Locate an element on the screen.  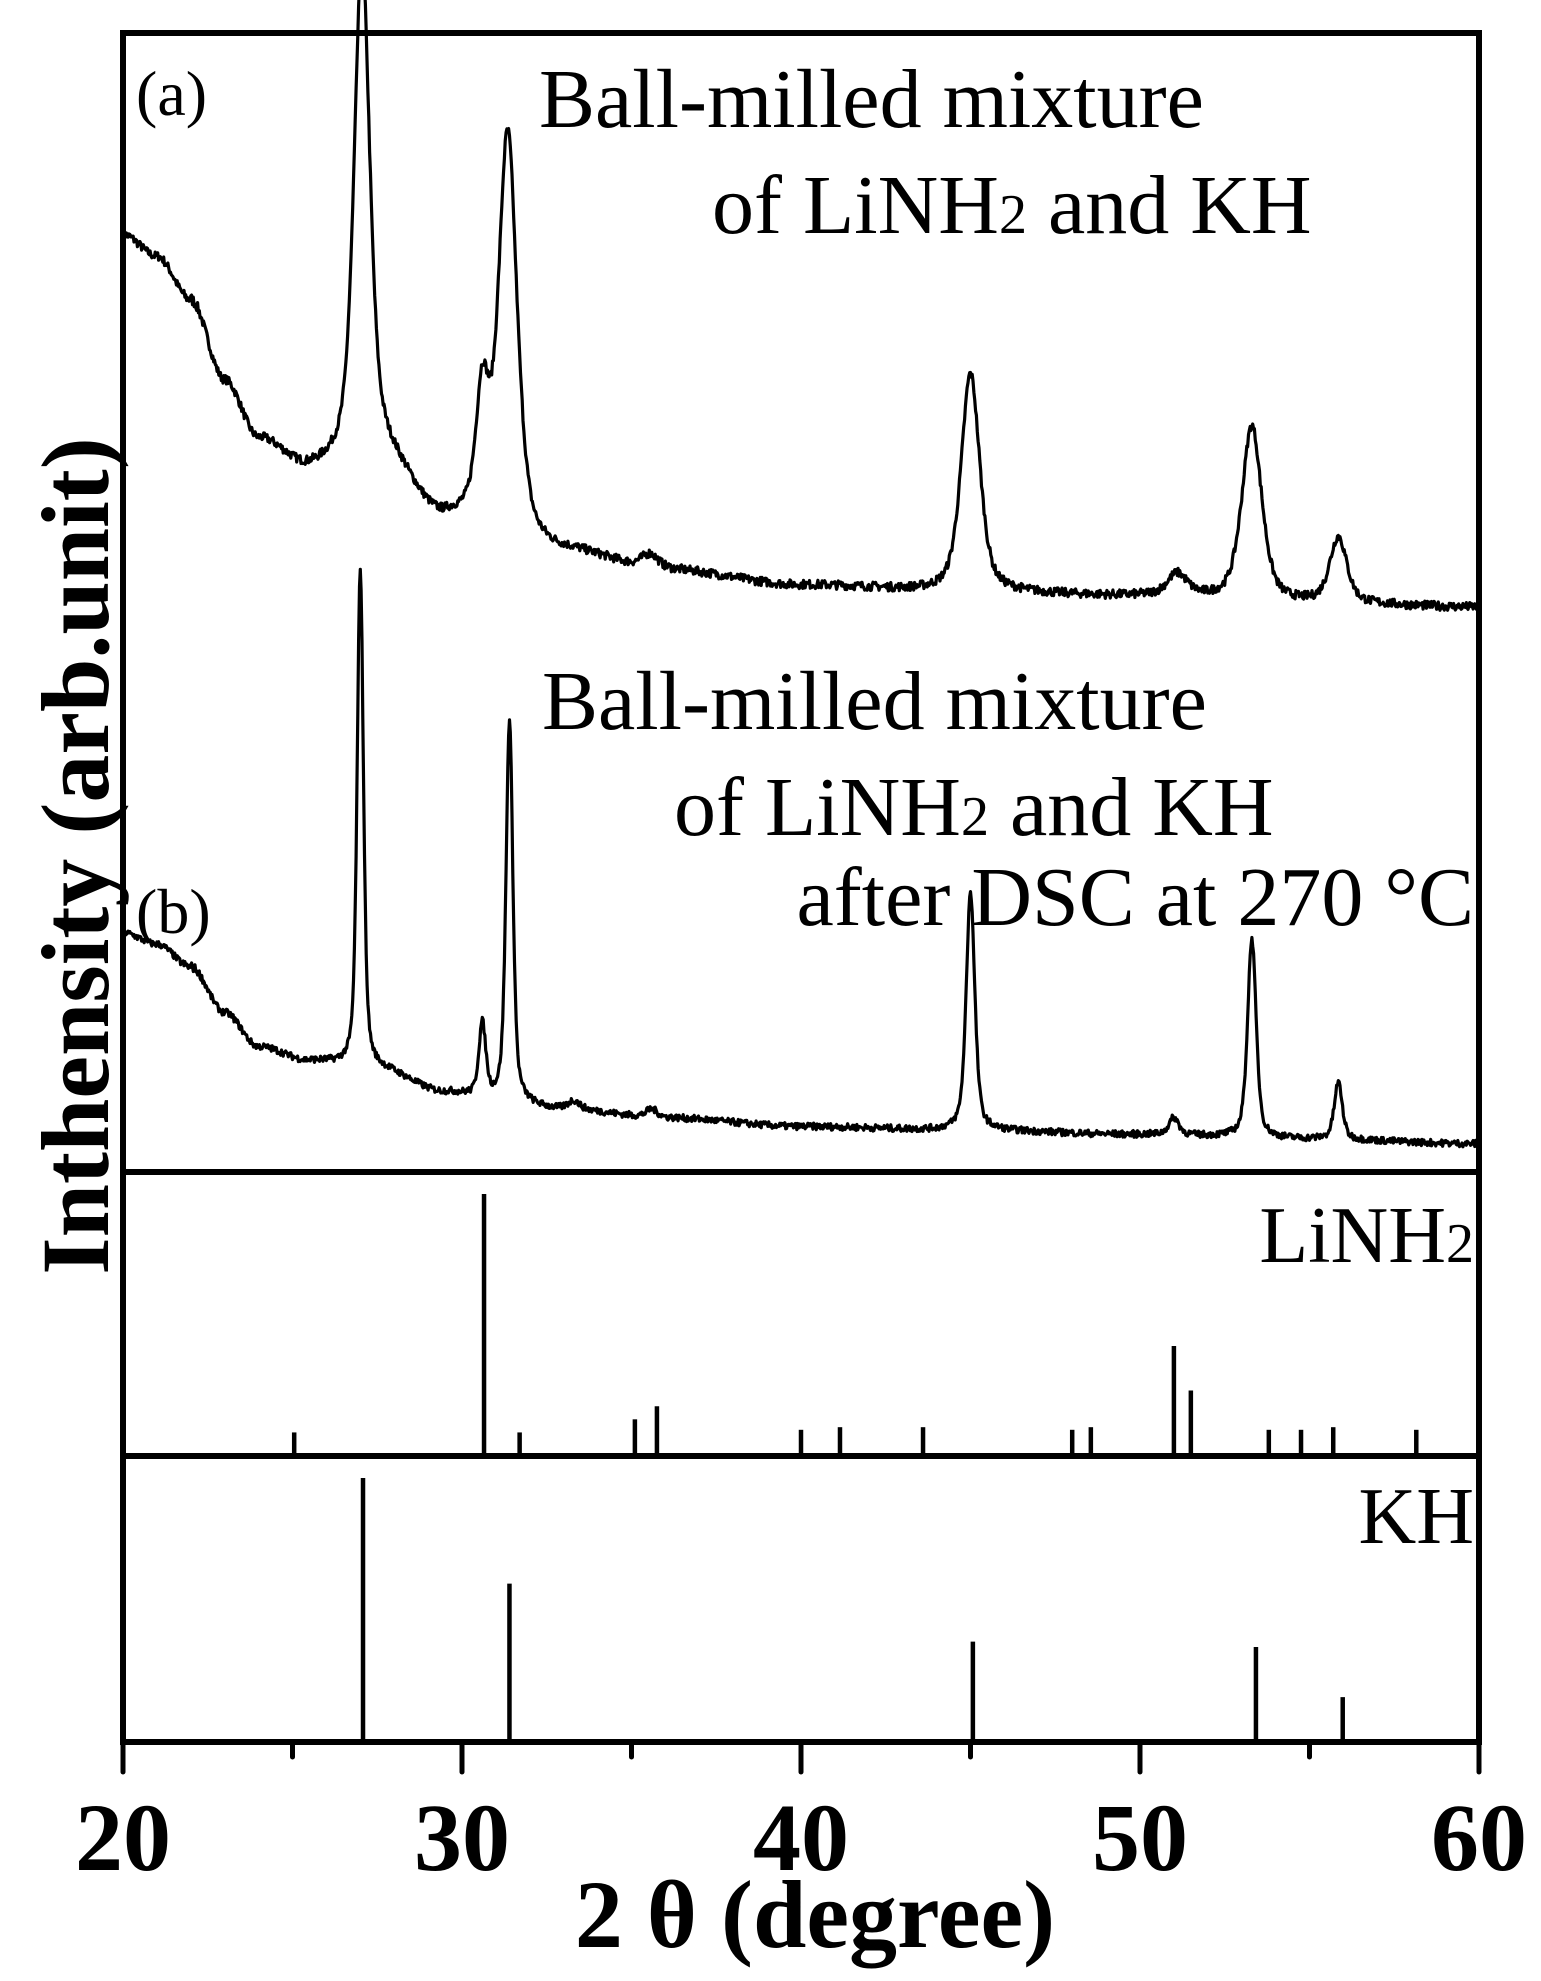
kh-reference-sticks is located at coordinates (852, 1610).